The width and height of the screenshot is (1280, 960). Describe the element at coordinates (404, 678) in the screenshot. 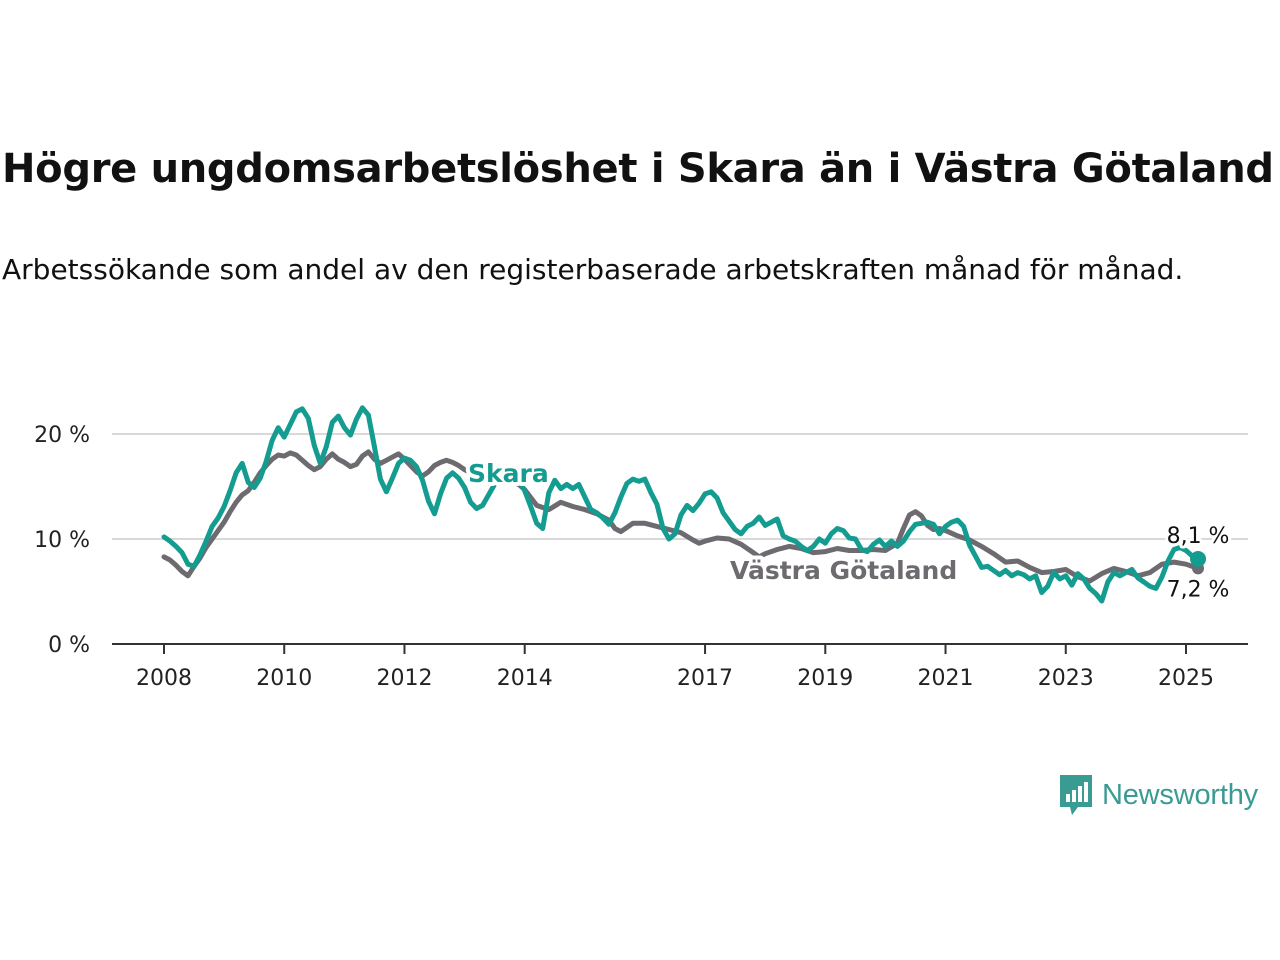

I see `x-tick-label: 2012` at that location.